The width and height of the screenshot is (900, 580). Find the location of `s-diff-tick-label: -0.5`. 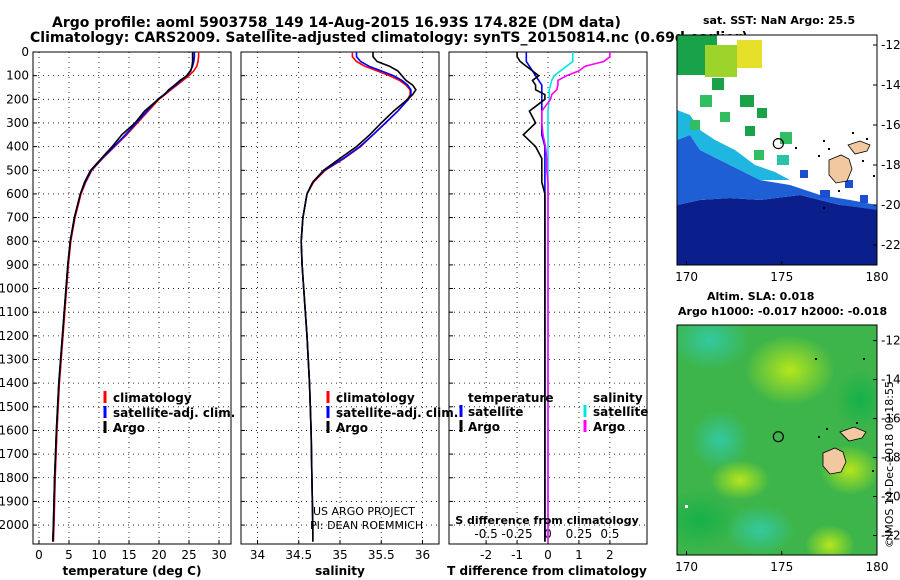

s-diff-tick-label: -0.5 is located at coordinates (485, 534).